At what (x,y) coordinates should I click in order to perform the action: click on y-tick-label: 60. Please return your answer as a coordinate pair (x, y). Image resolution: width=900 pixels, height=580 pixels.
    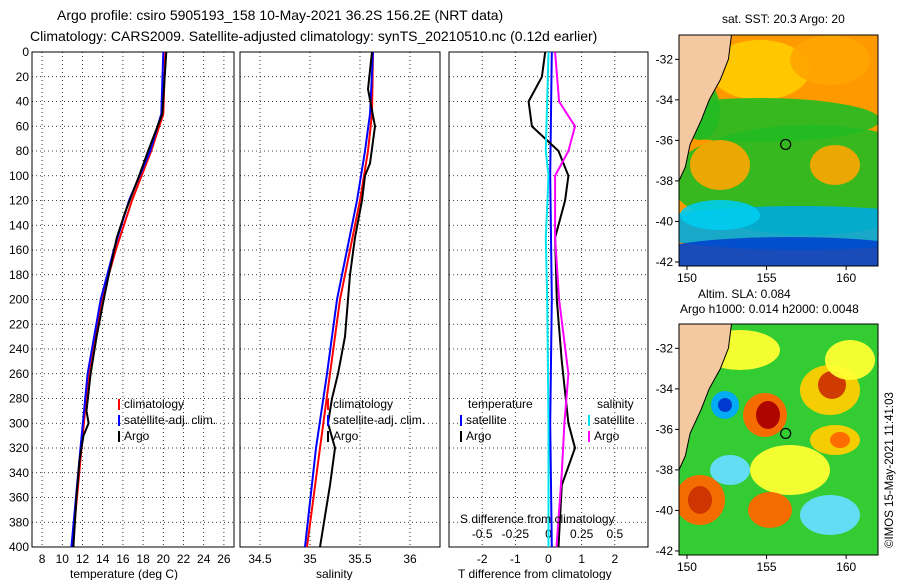
    Looking at the image, I should click on (23, 126).